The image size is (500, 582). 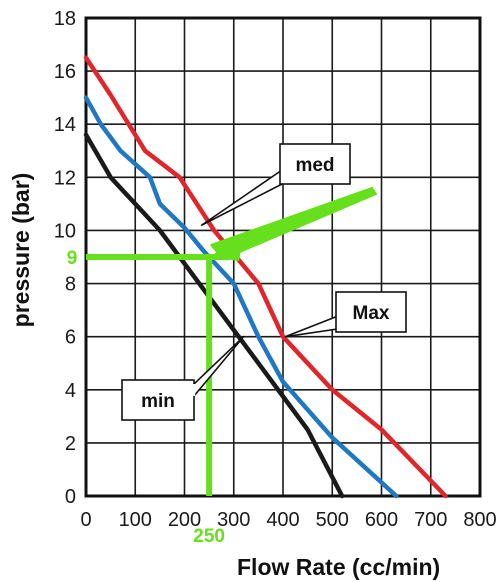 What do you see at coordinates (72, 258) in the screenshot?
I see `highlight-y-label: 9` at bounding box center [72, 258].